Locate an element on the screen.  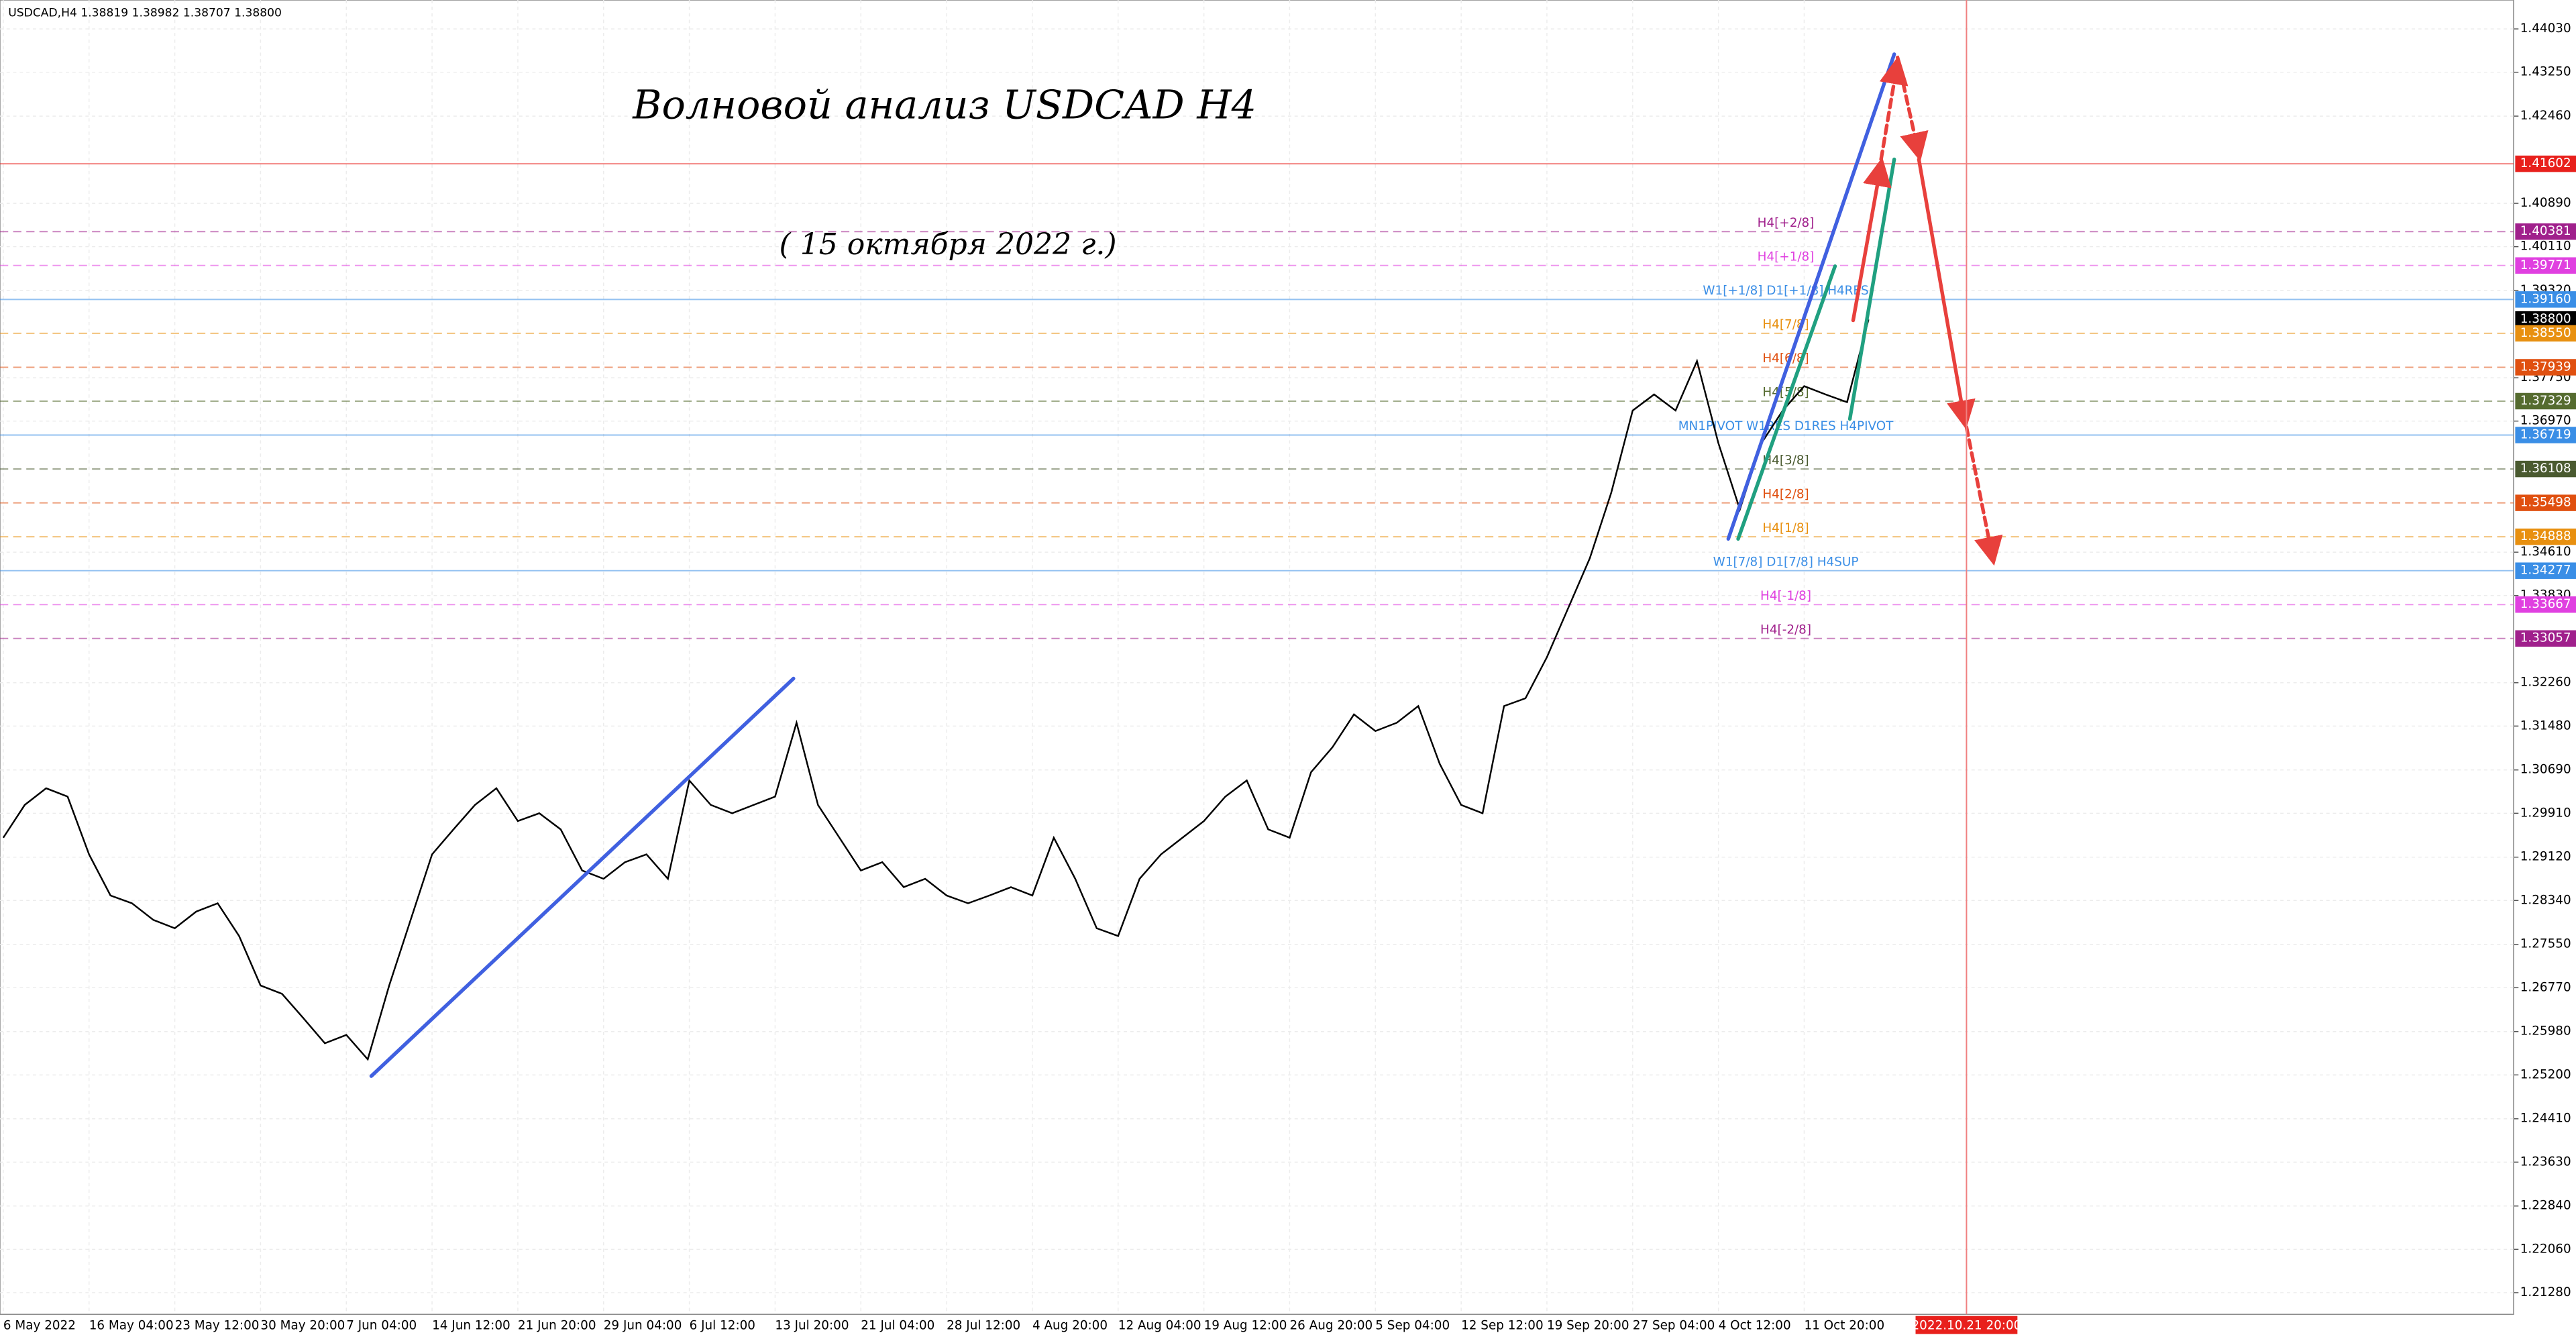
price-box-label: 1.38550 is located at coordinates (2545, 333).